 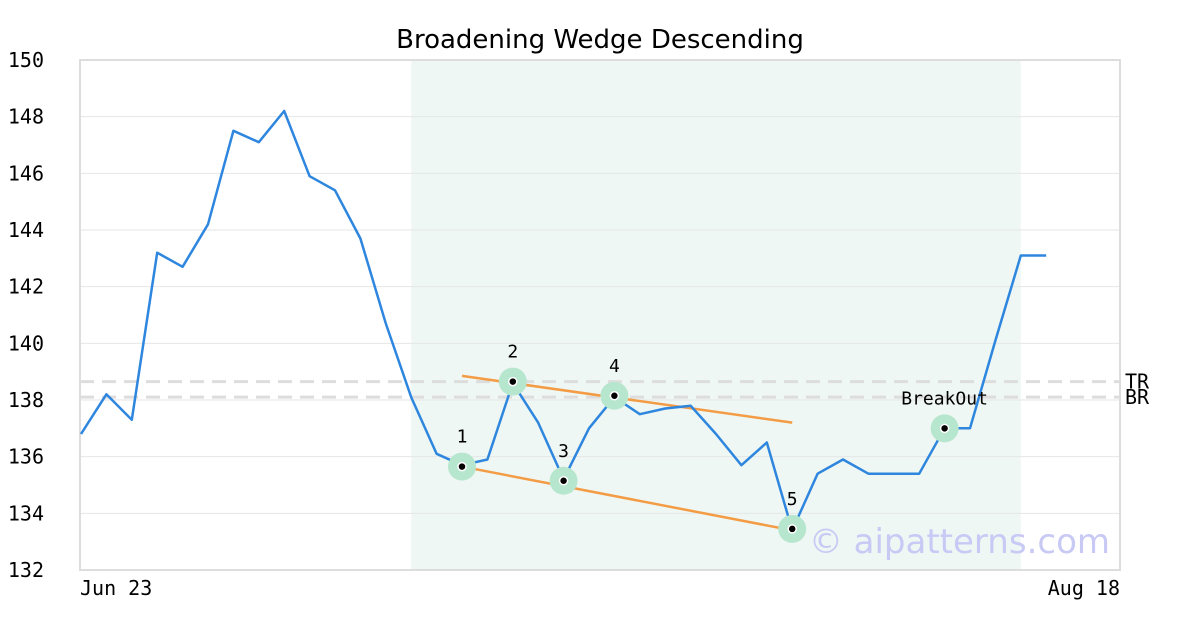 What do you see at coordinates (1084, 588) in the screenshot?
I see `x-tick-label: Aug 18` at bounding box center [1084, 588].